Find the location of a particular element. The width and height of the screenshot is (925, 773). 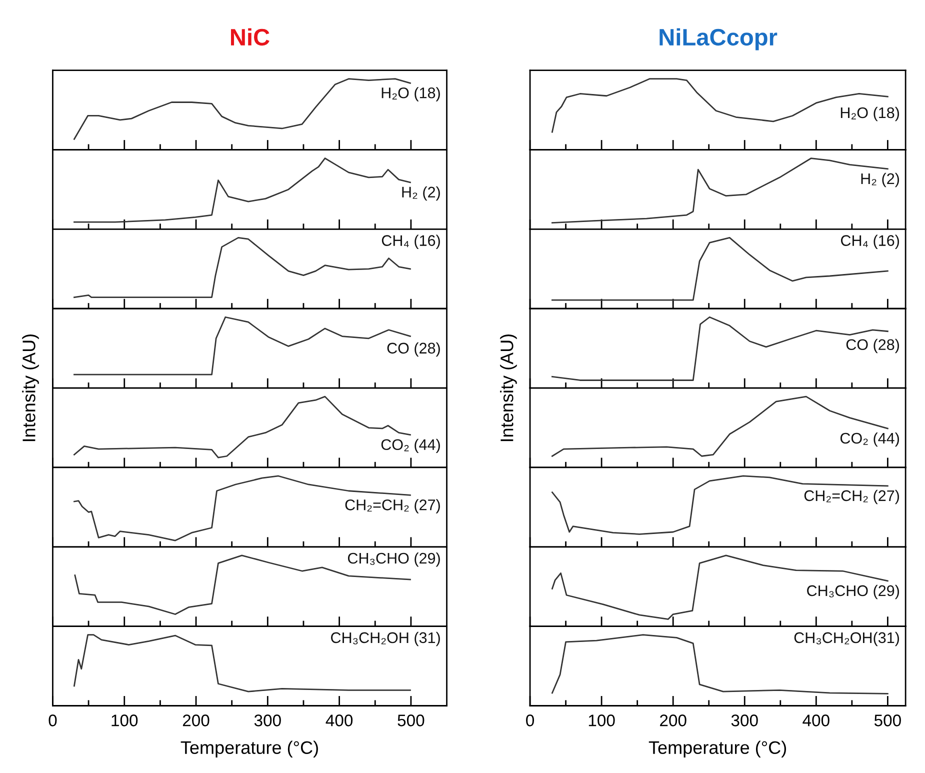

text: CH₃CH₂OH (31) is located at coordinates (385, 639).